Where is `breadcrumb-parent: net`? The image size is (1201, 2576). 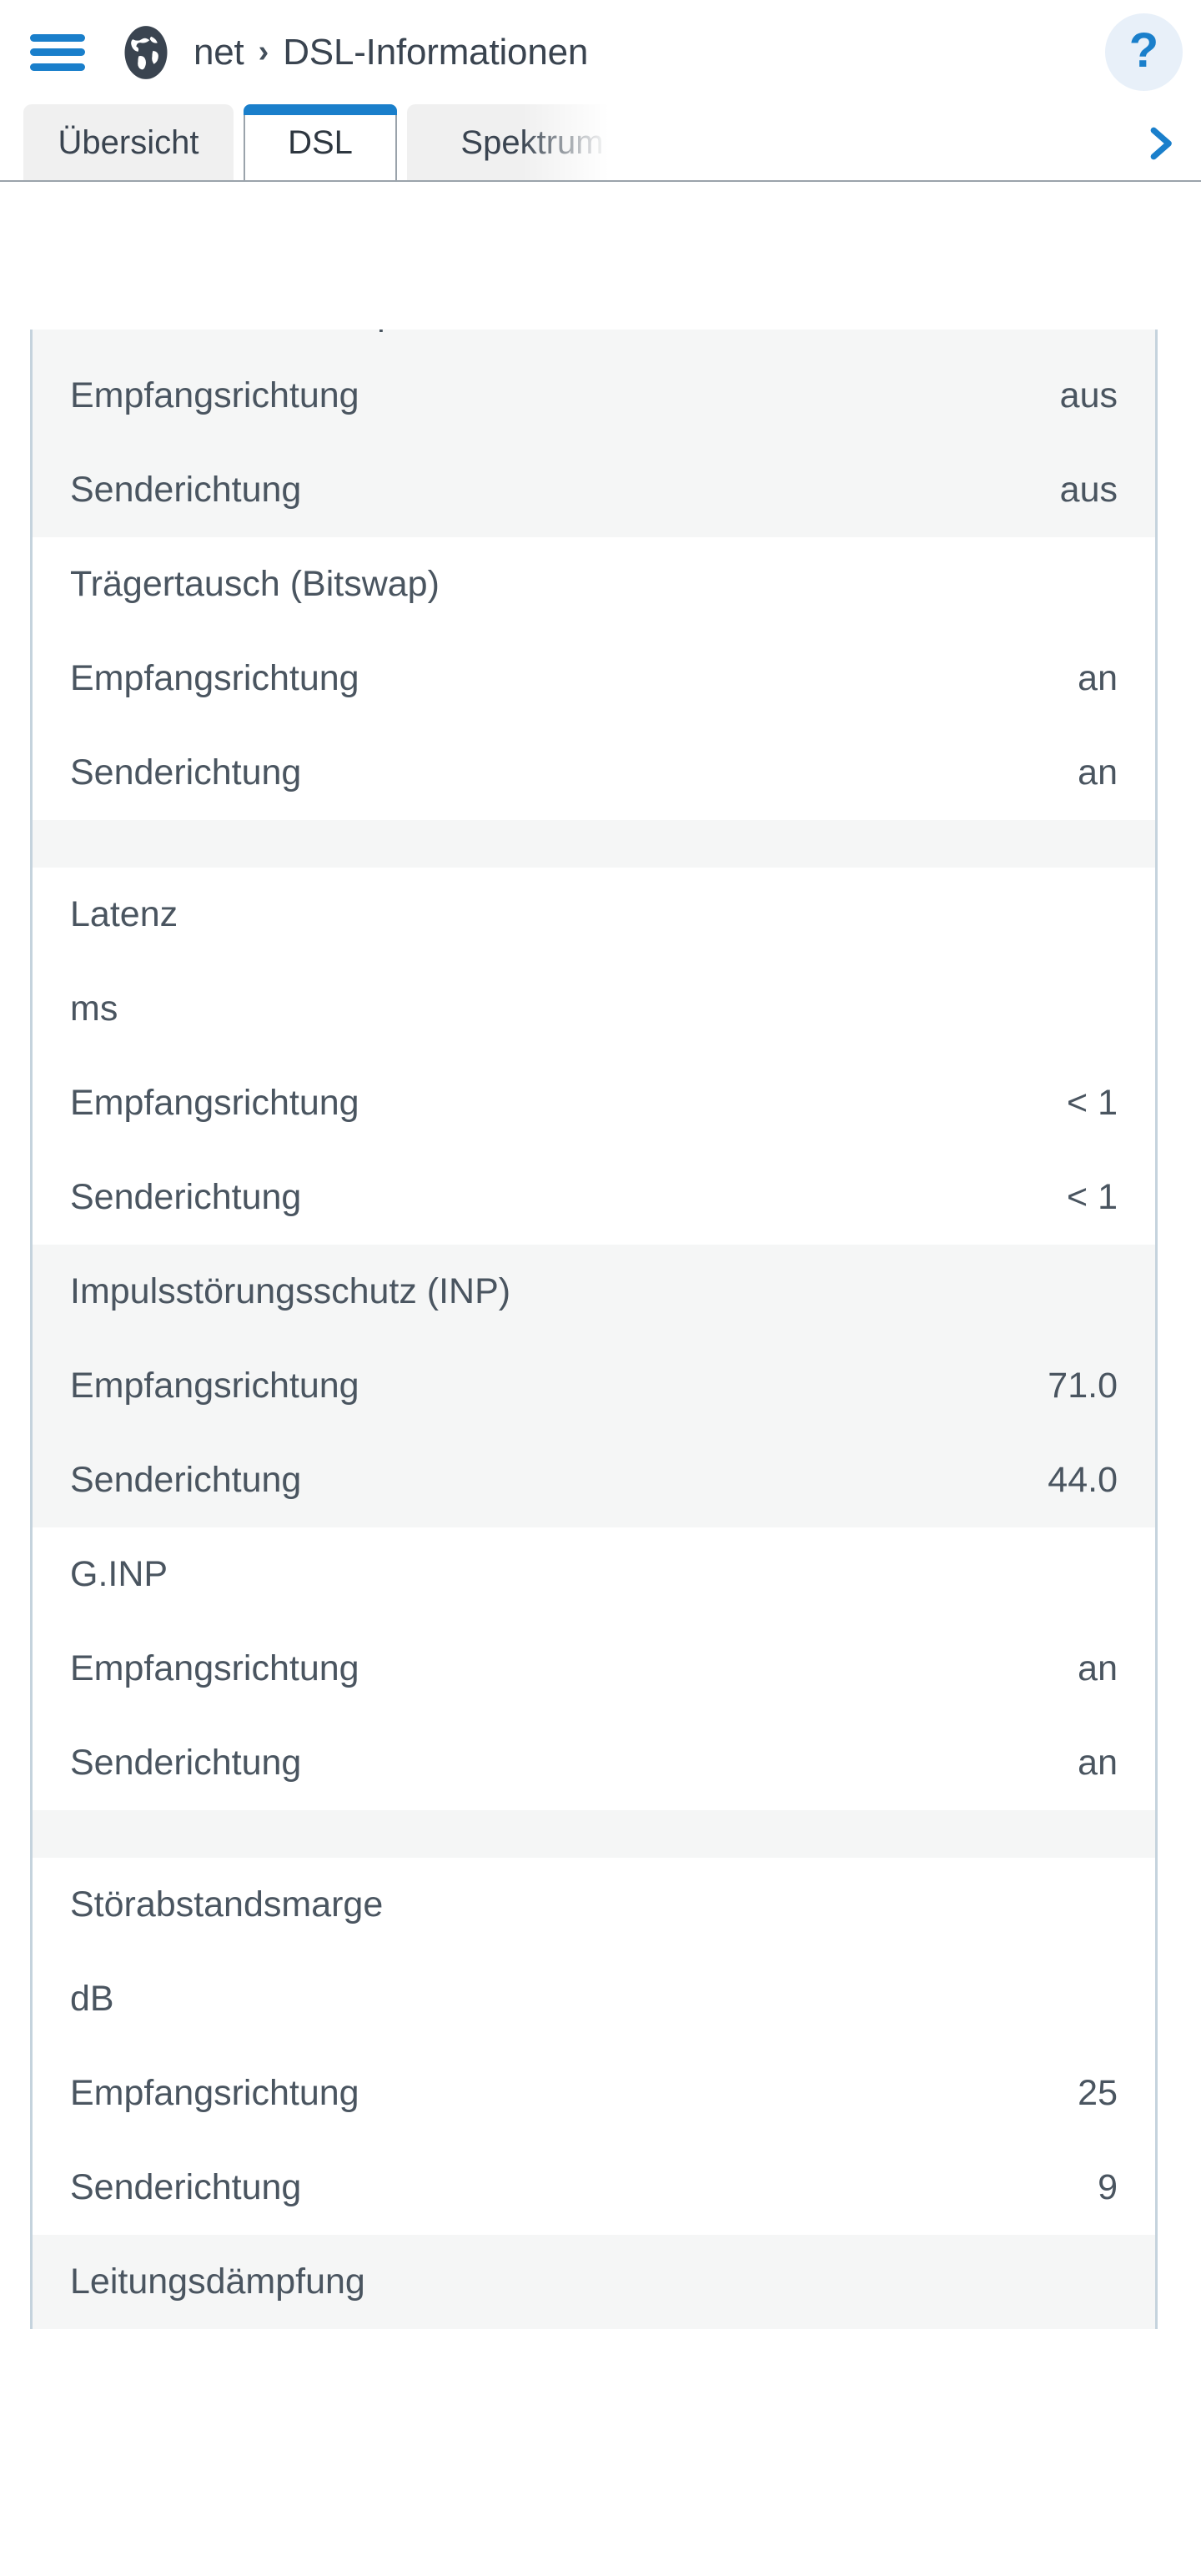
breadcrumb-parent: net is located at coordinates (219, 52).